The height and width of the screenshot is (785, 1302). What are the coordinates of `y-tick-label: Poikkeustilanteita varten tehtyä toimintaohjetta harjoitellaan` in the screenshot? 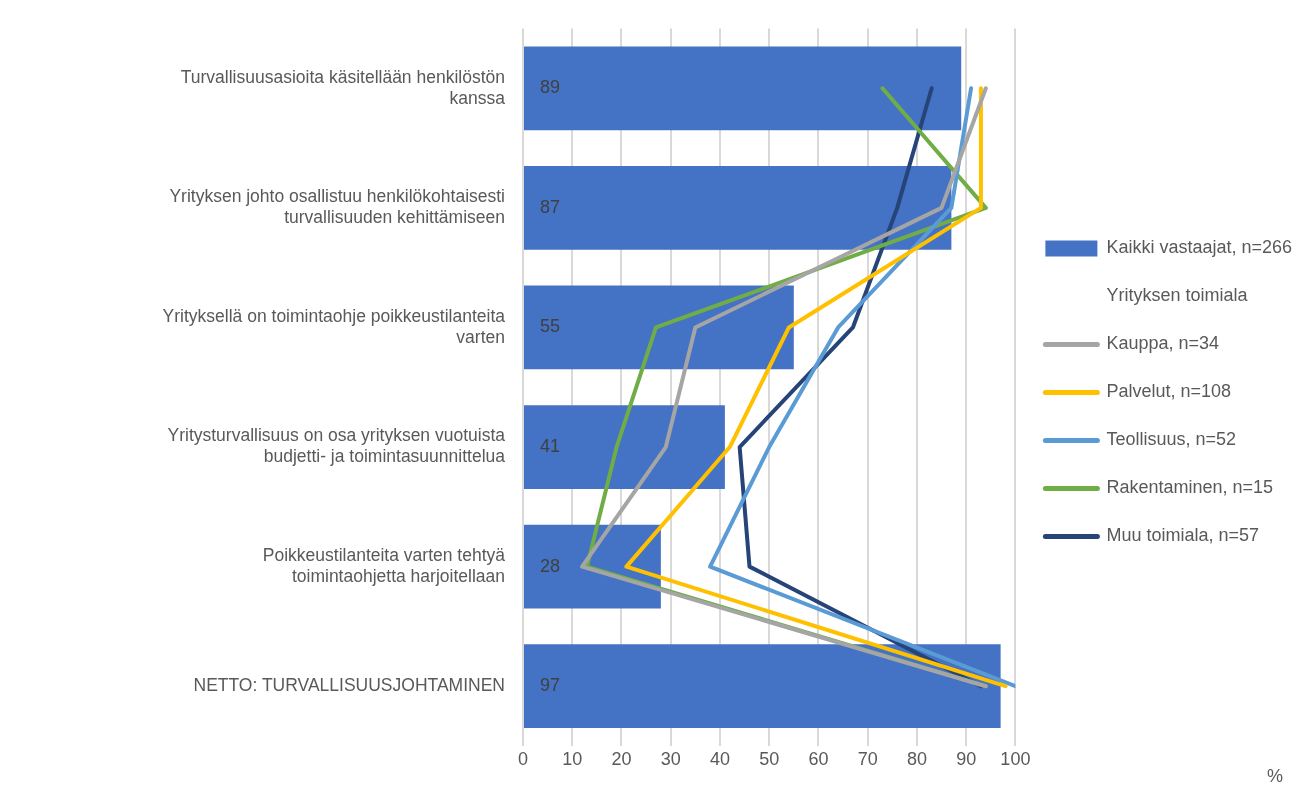 It's located at (384, 565).